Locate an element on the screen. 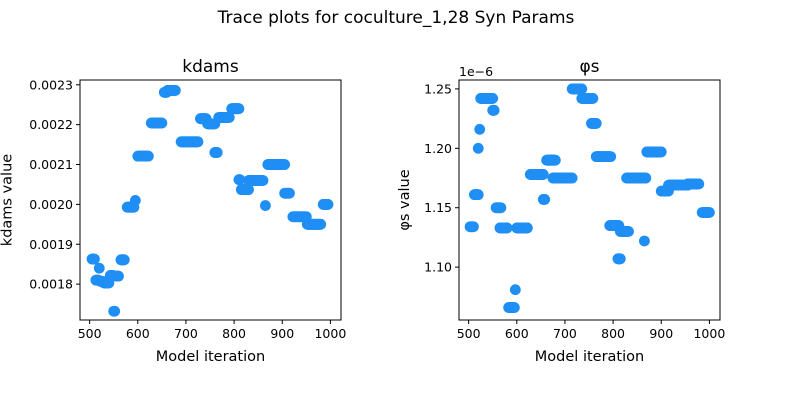  kdams-xtick-label: 800 is located at coordinates (234, 333).